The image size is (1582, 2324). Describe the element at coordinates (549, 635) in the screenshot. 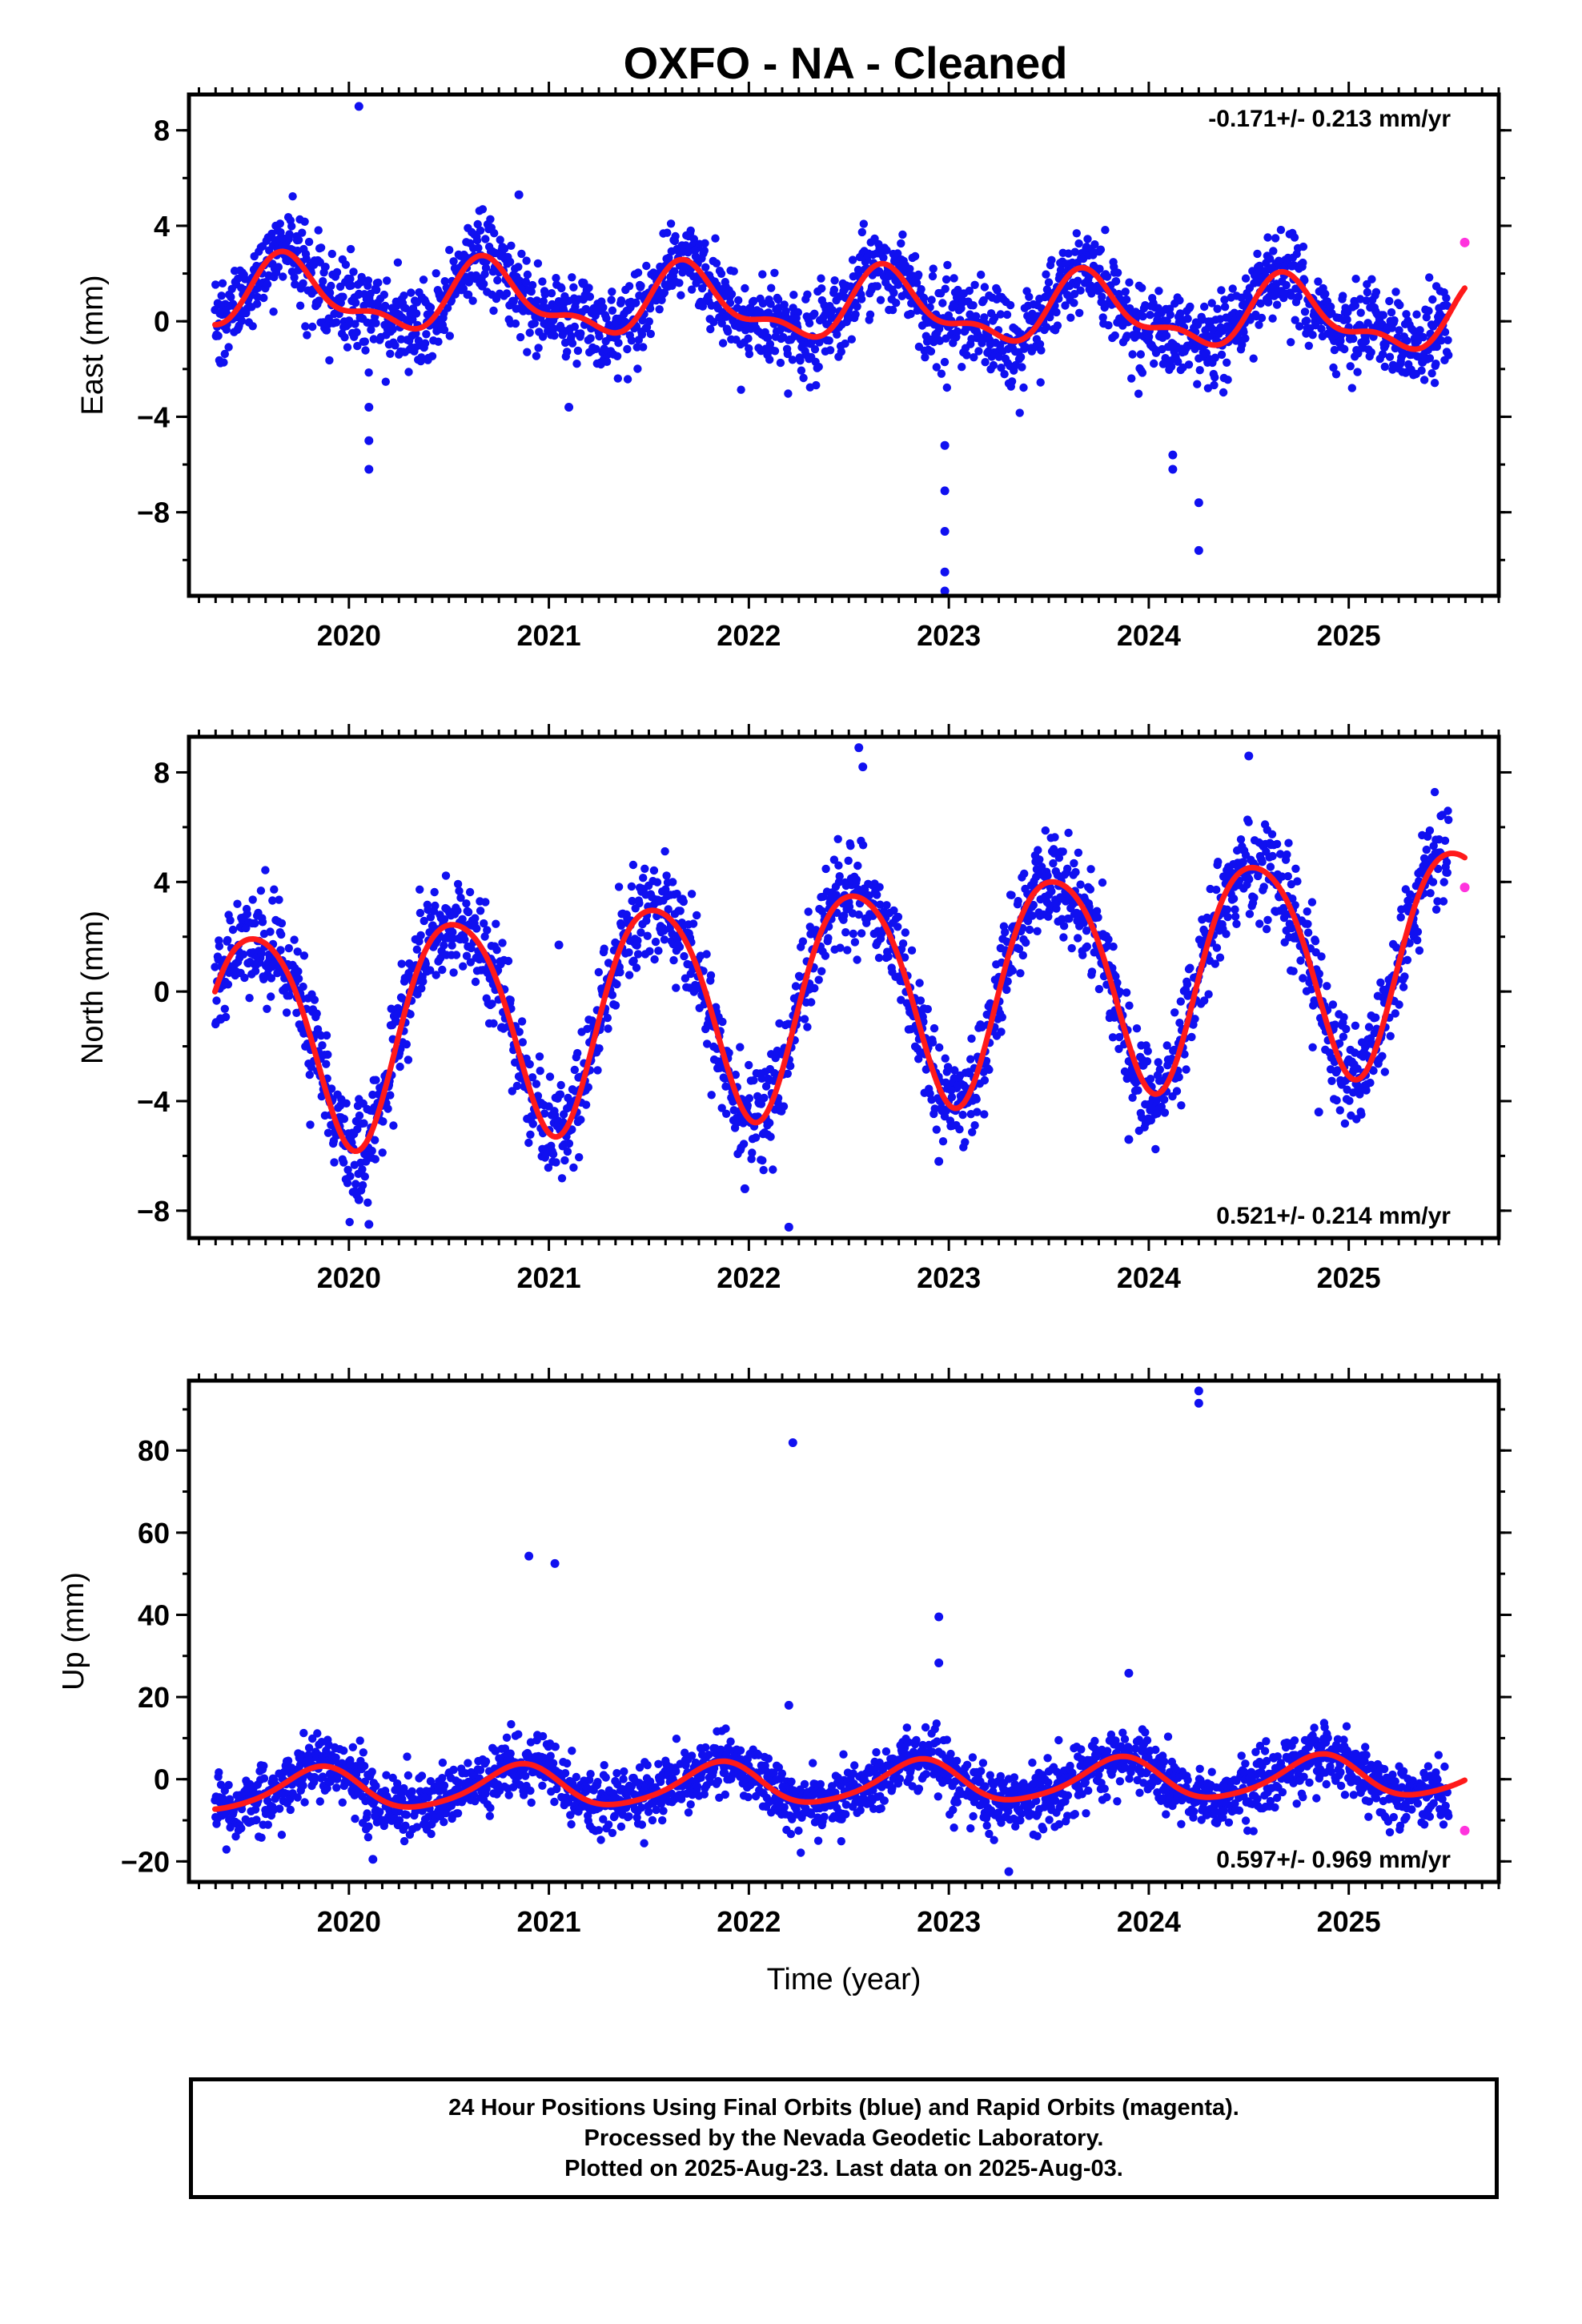

I see `x-tick-label: 2021` at that location.